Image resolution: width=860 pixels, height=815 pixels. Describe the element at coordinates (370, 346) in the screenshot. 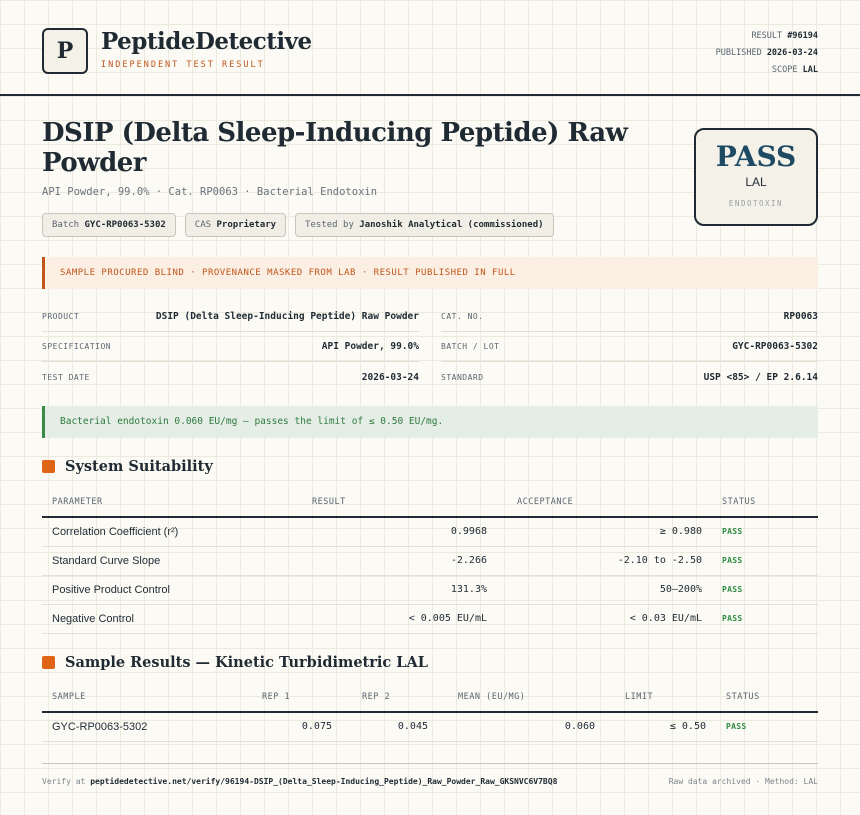

I see `info-value: API Powder, 99.0%` at that location.